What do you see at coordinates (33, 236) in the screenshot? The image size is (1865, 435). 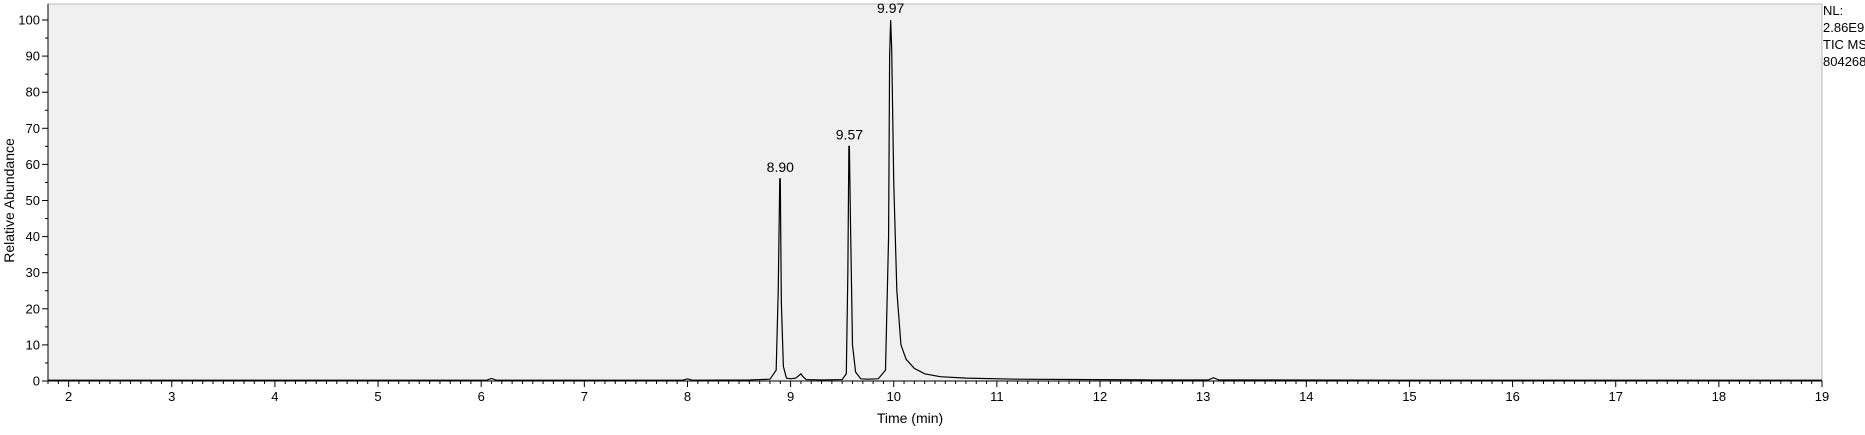 I see `y-tick-label: 40` at bounding box center [33, 236].